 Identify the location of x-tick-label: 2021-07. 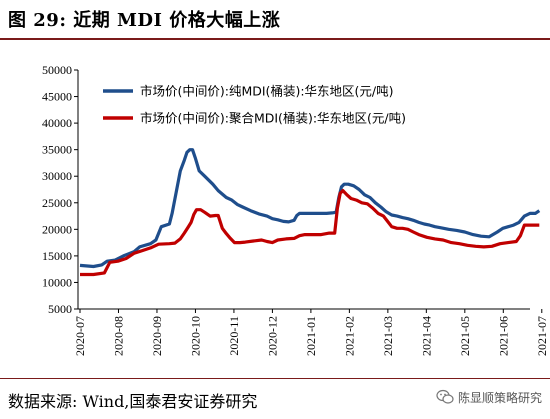
(542, 336).